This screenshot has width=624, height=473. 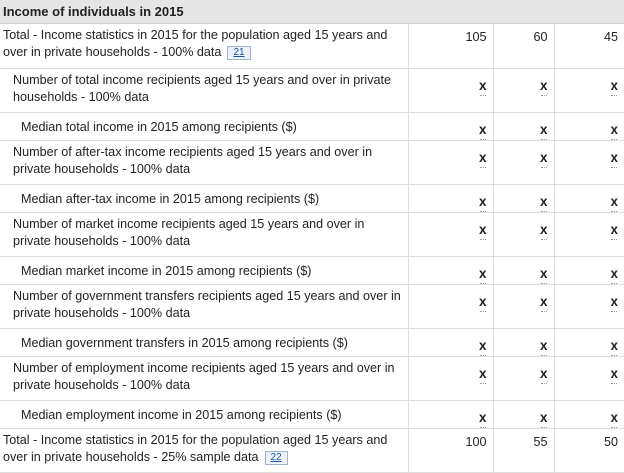 I want to click on value-cell: 105, so click(x=451, y=46).